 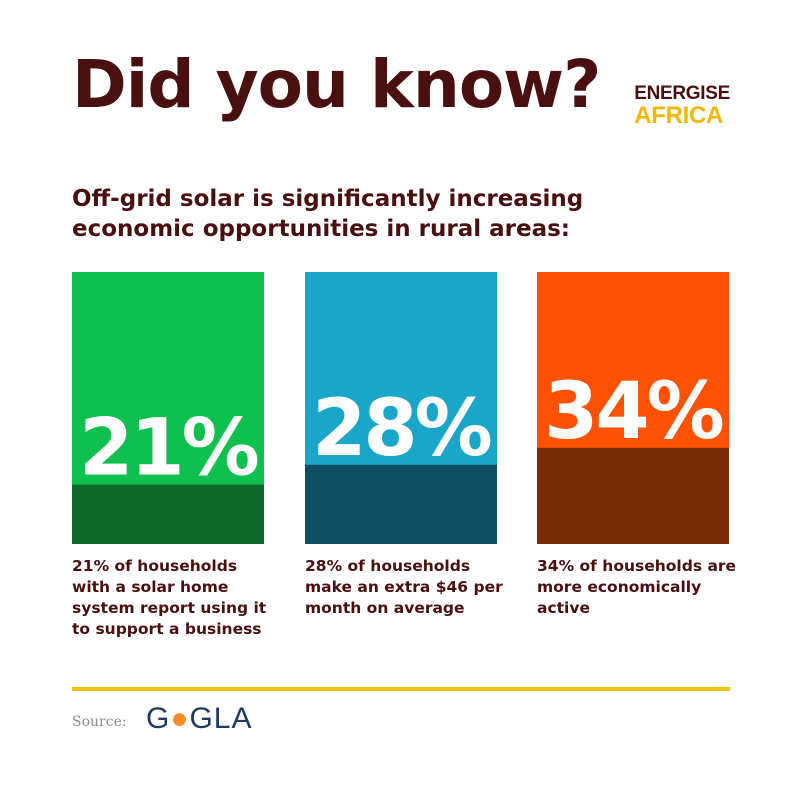 I want to click on value-label-1: 21%, so click(x=168, y=449).